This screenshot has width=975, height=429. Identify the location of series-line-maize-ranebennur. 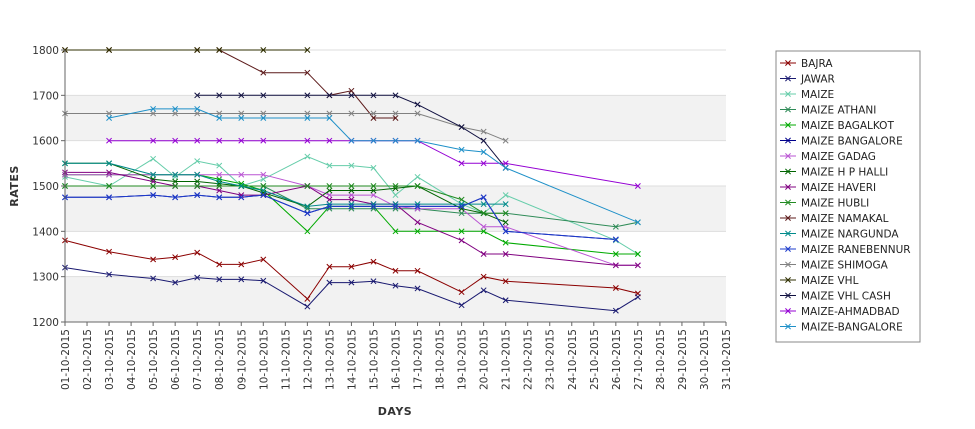
(340, 217).